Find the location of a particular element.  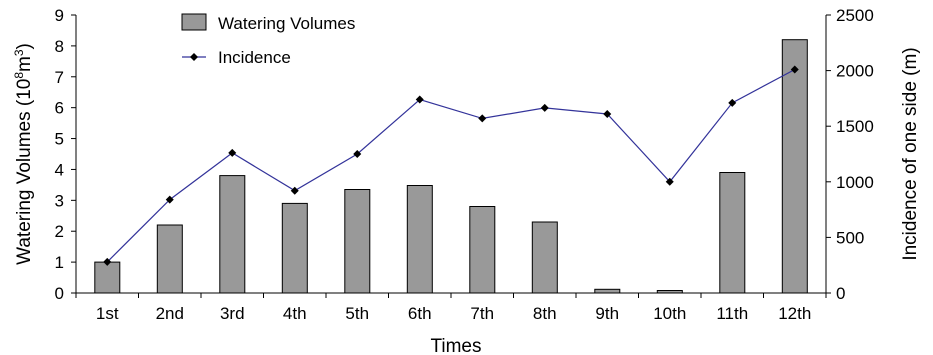

x-tick-label-7th: 7th is located at coordinates (482, 313).